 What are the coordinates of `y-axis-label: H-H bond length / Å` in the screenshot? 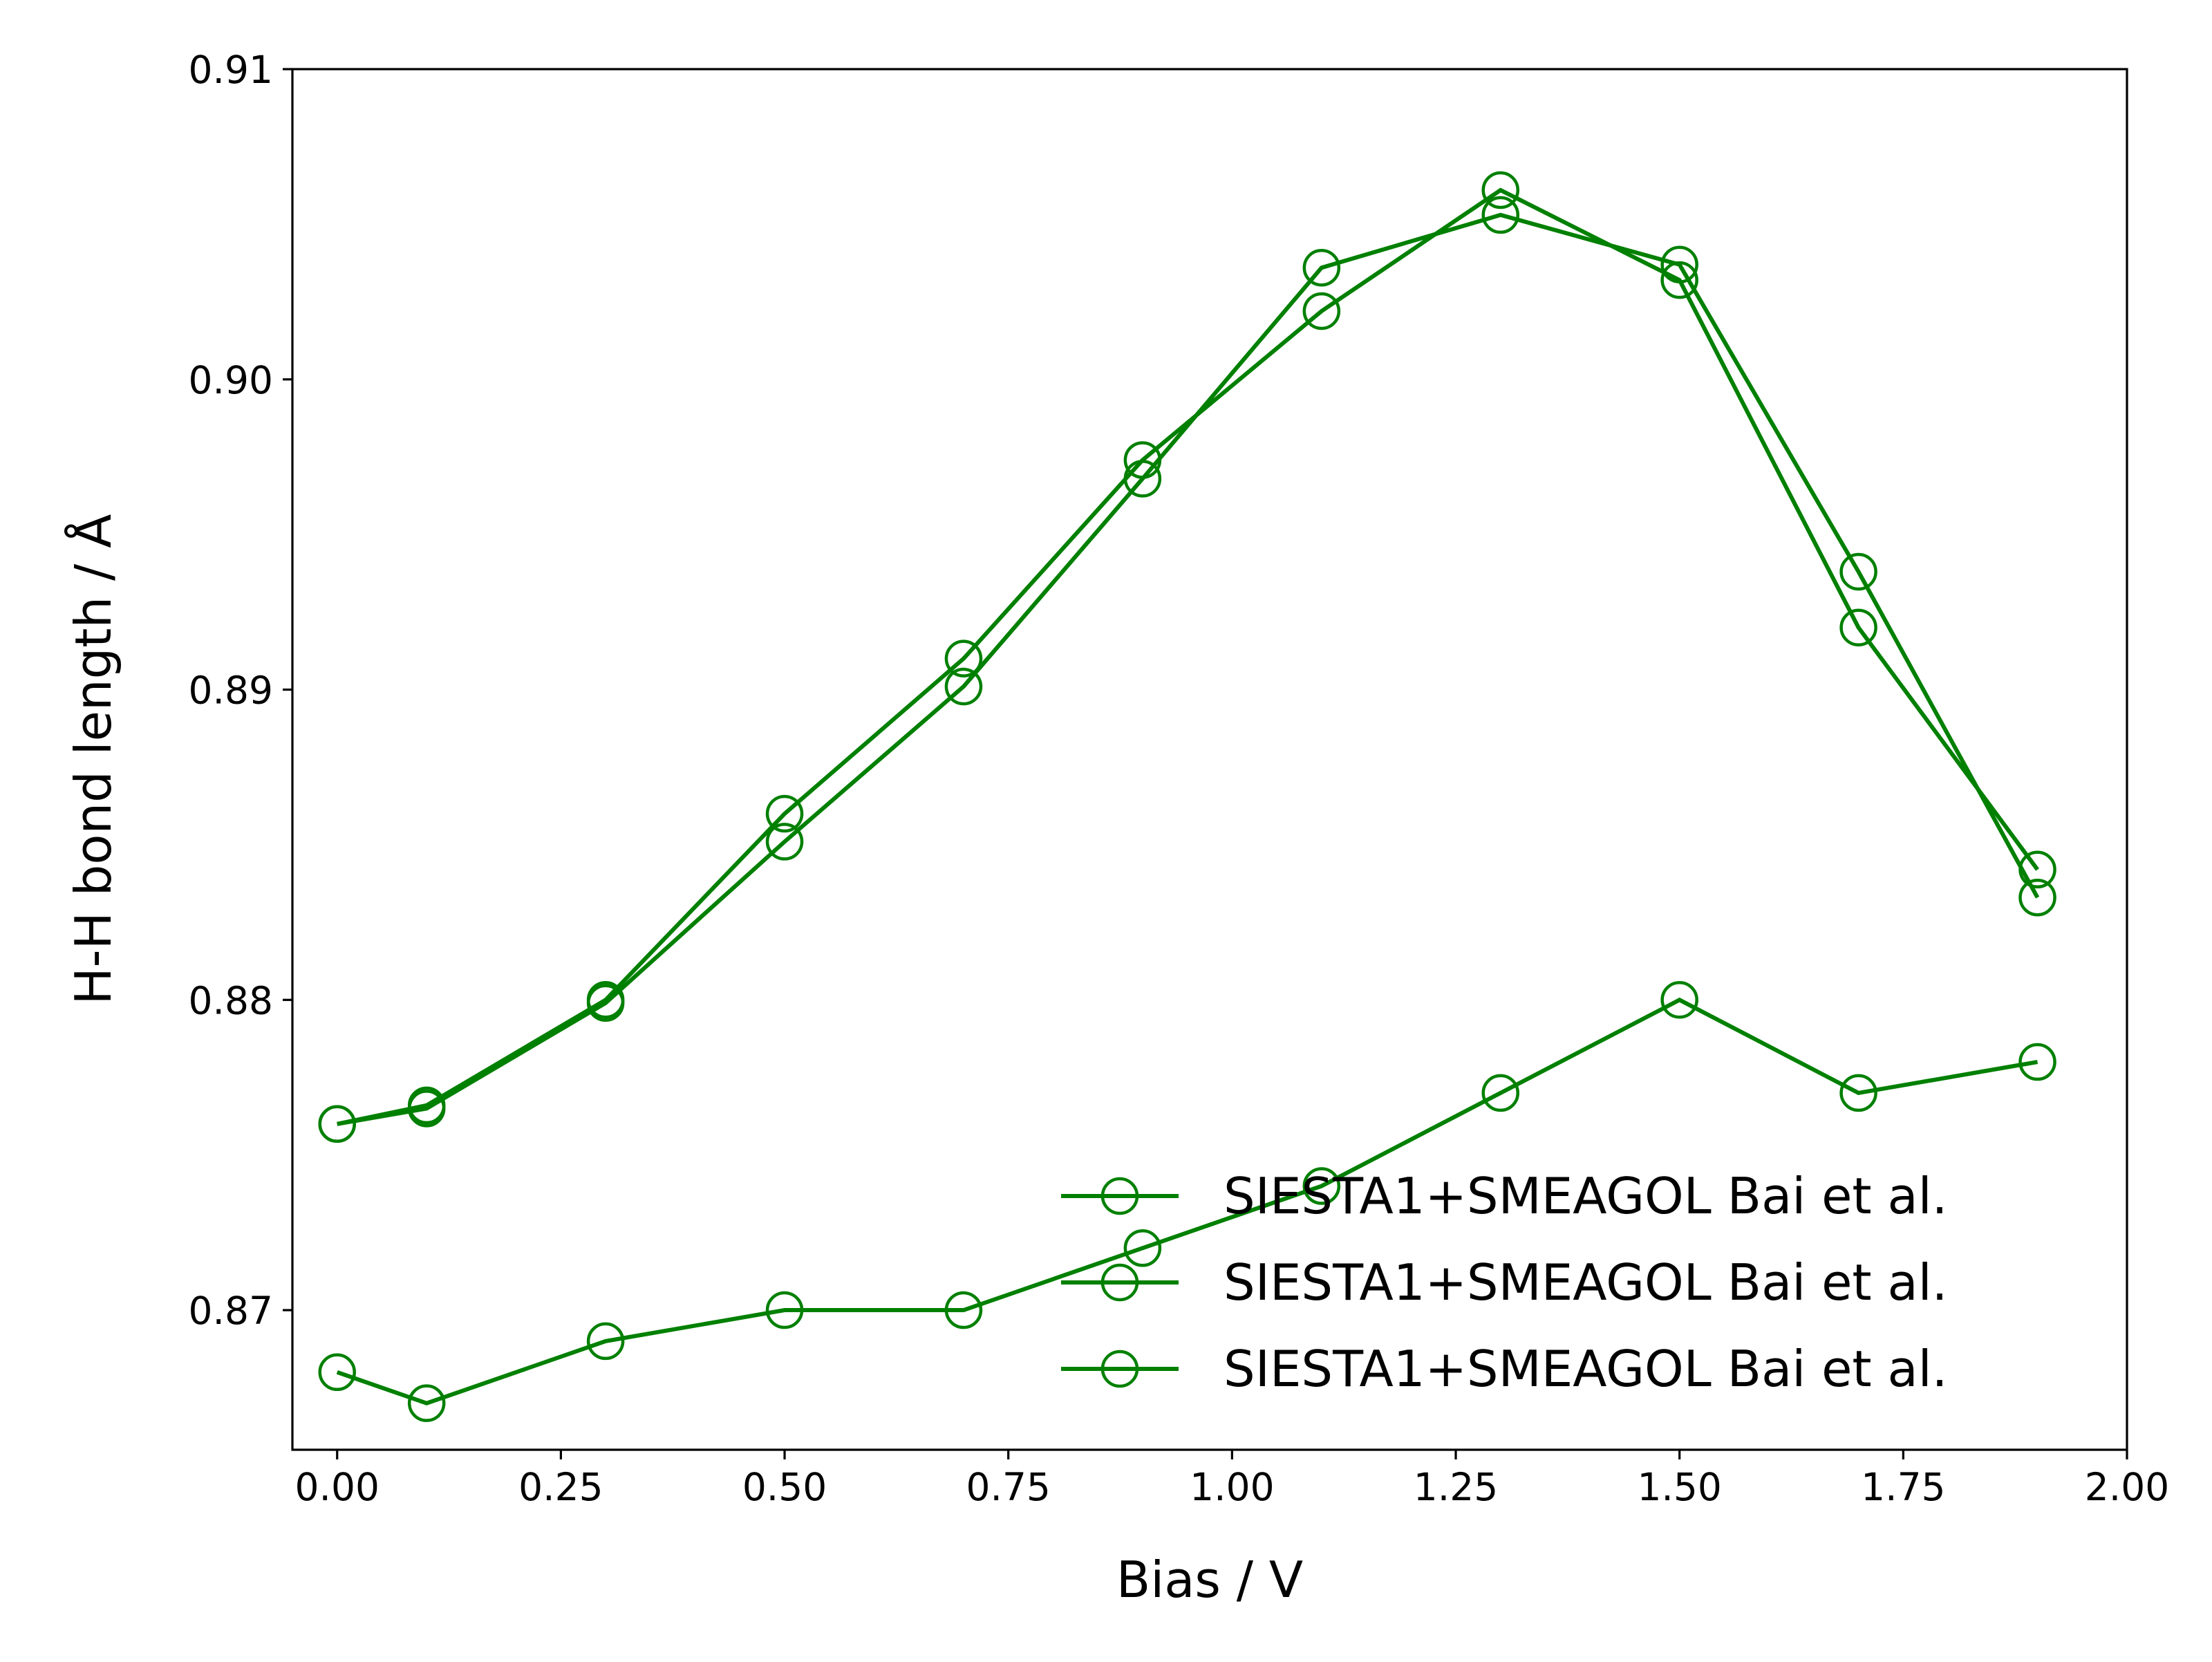 It's located at (93, 760).